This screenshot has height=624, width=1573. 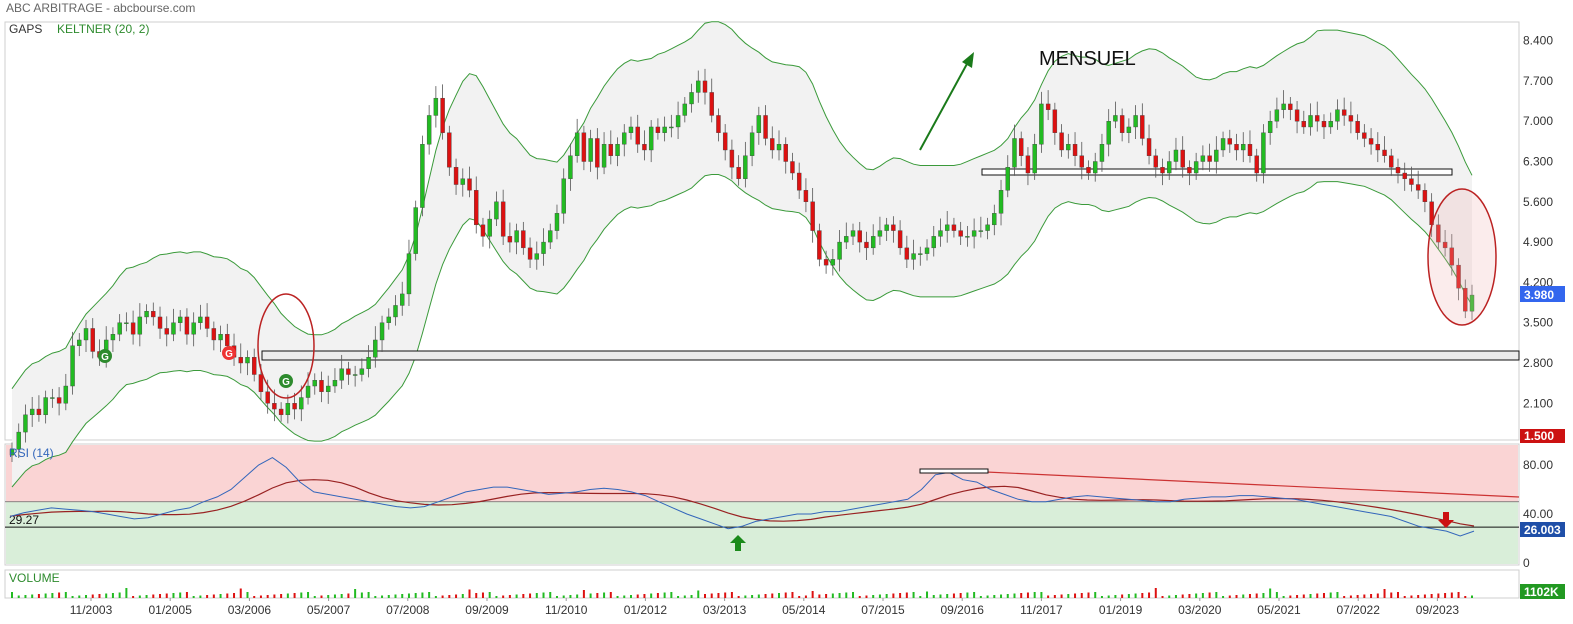 I want to click on price-tick-label: 2.100, so click(x=1538, y=403).